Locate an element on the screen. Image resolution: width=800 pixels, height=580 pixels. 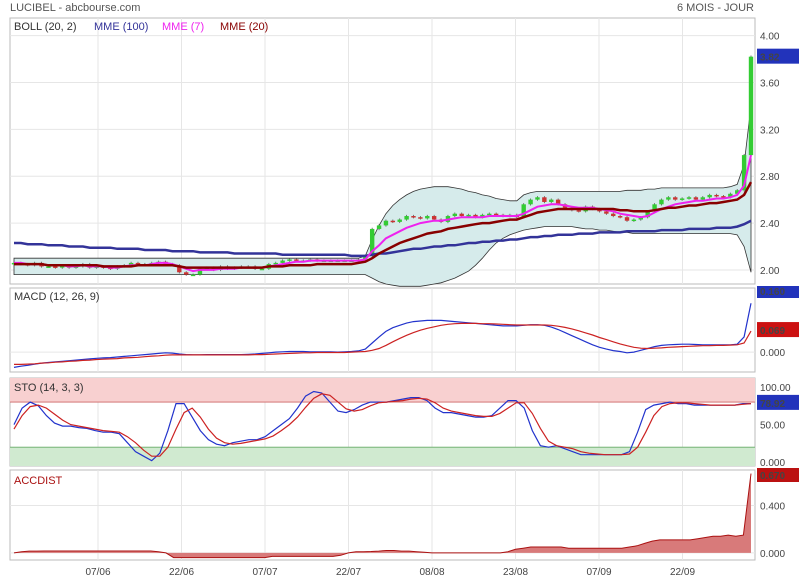
sto-value-badge is located at coordinates (778, 402).